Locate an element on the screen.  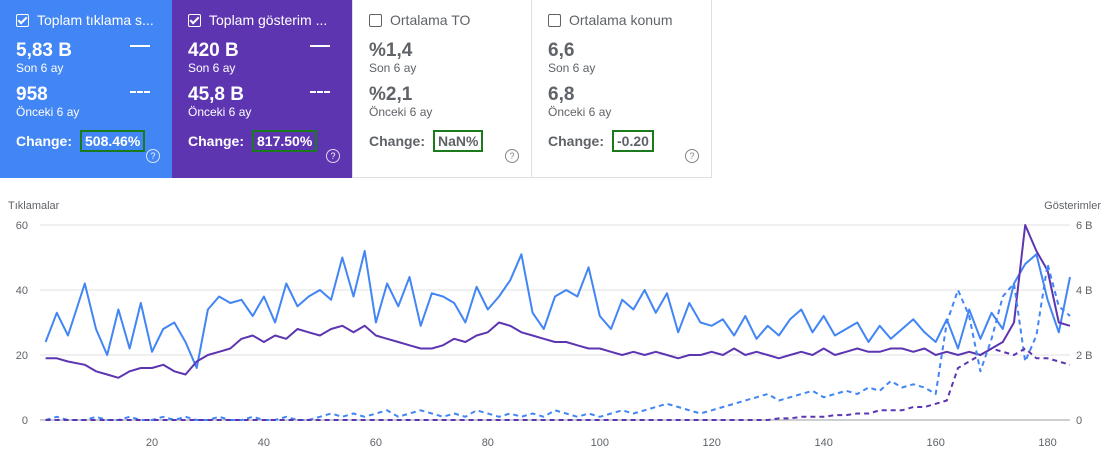
x-tick-label: 140 is located at coordinates (824, 443).